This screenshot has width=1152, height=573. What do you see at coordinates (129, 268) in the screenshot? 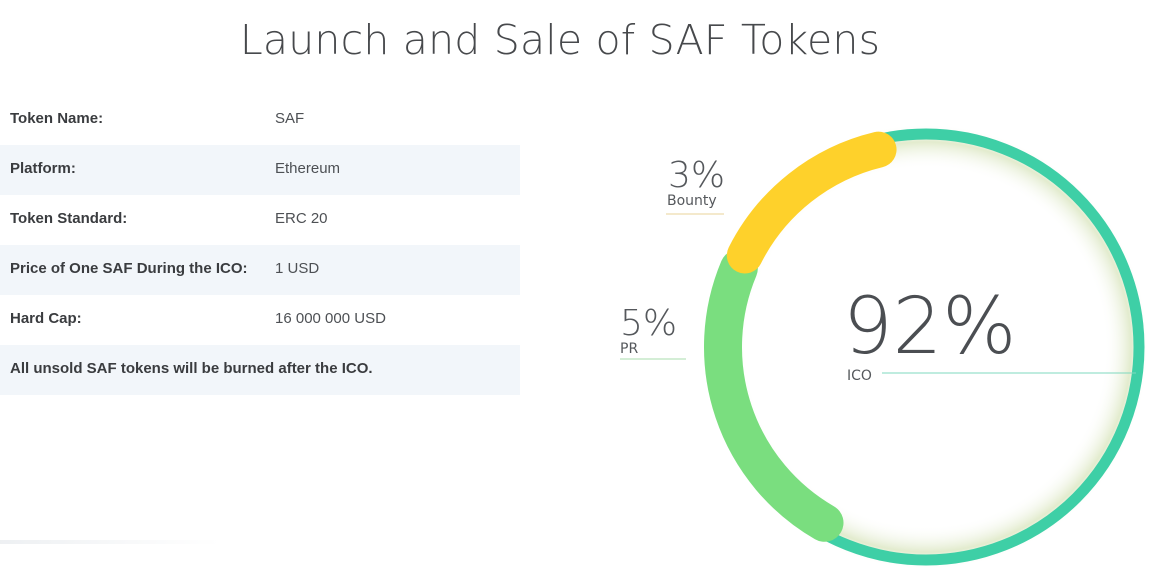
I see `row-label: Price of One SAF During the ICO:` at bounding box center [129, 268].